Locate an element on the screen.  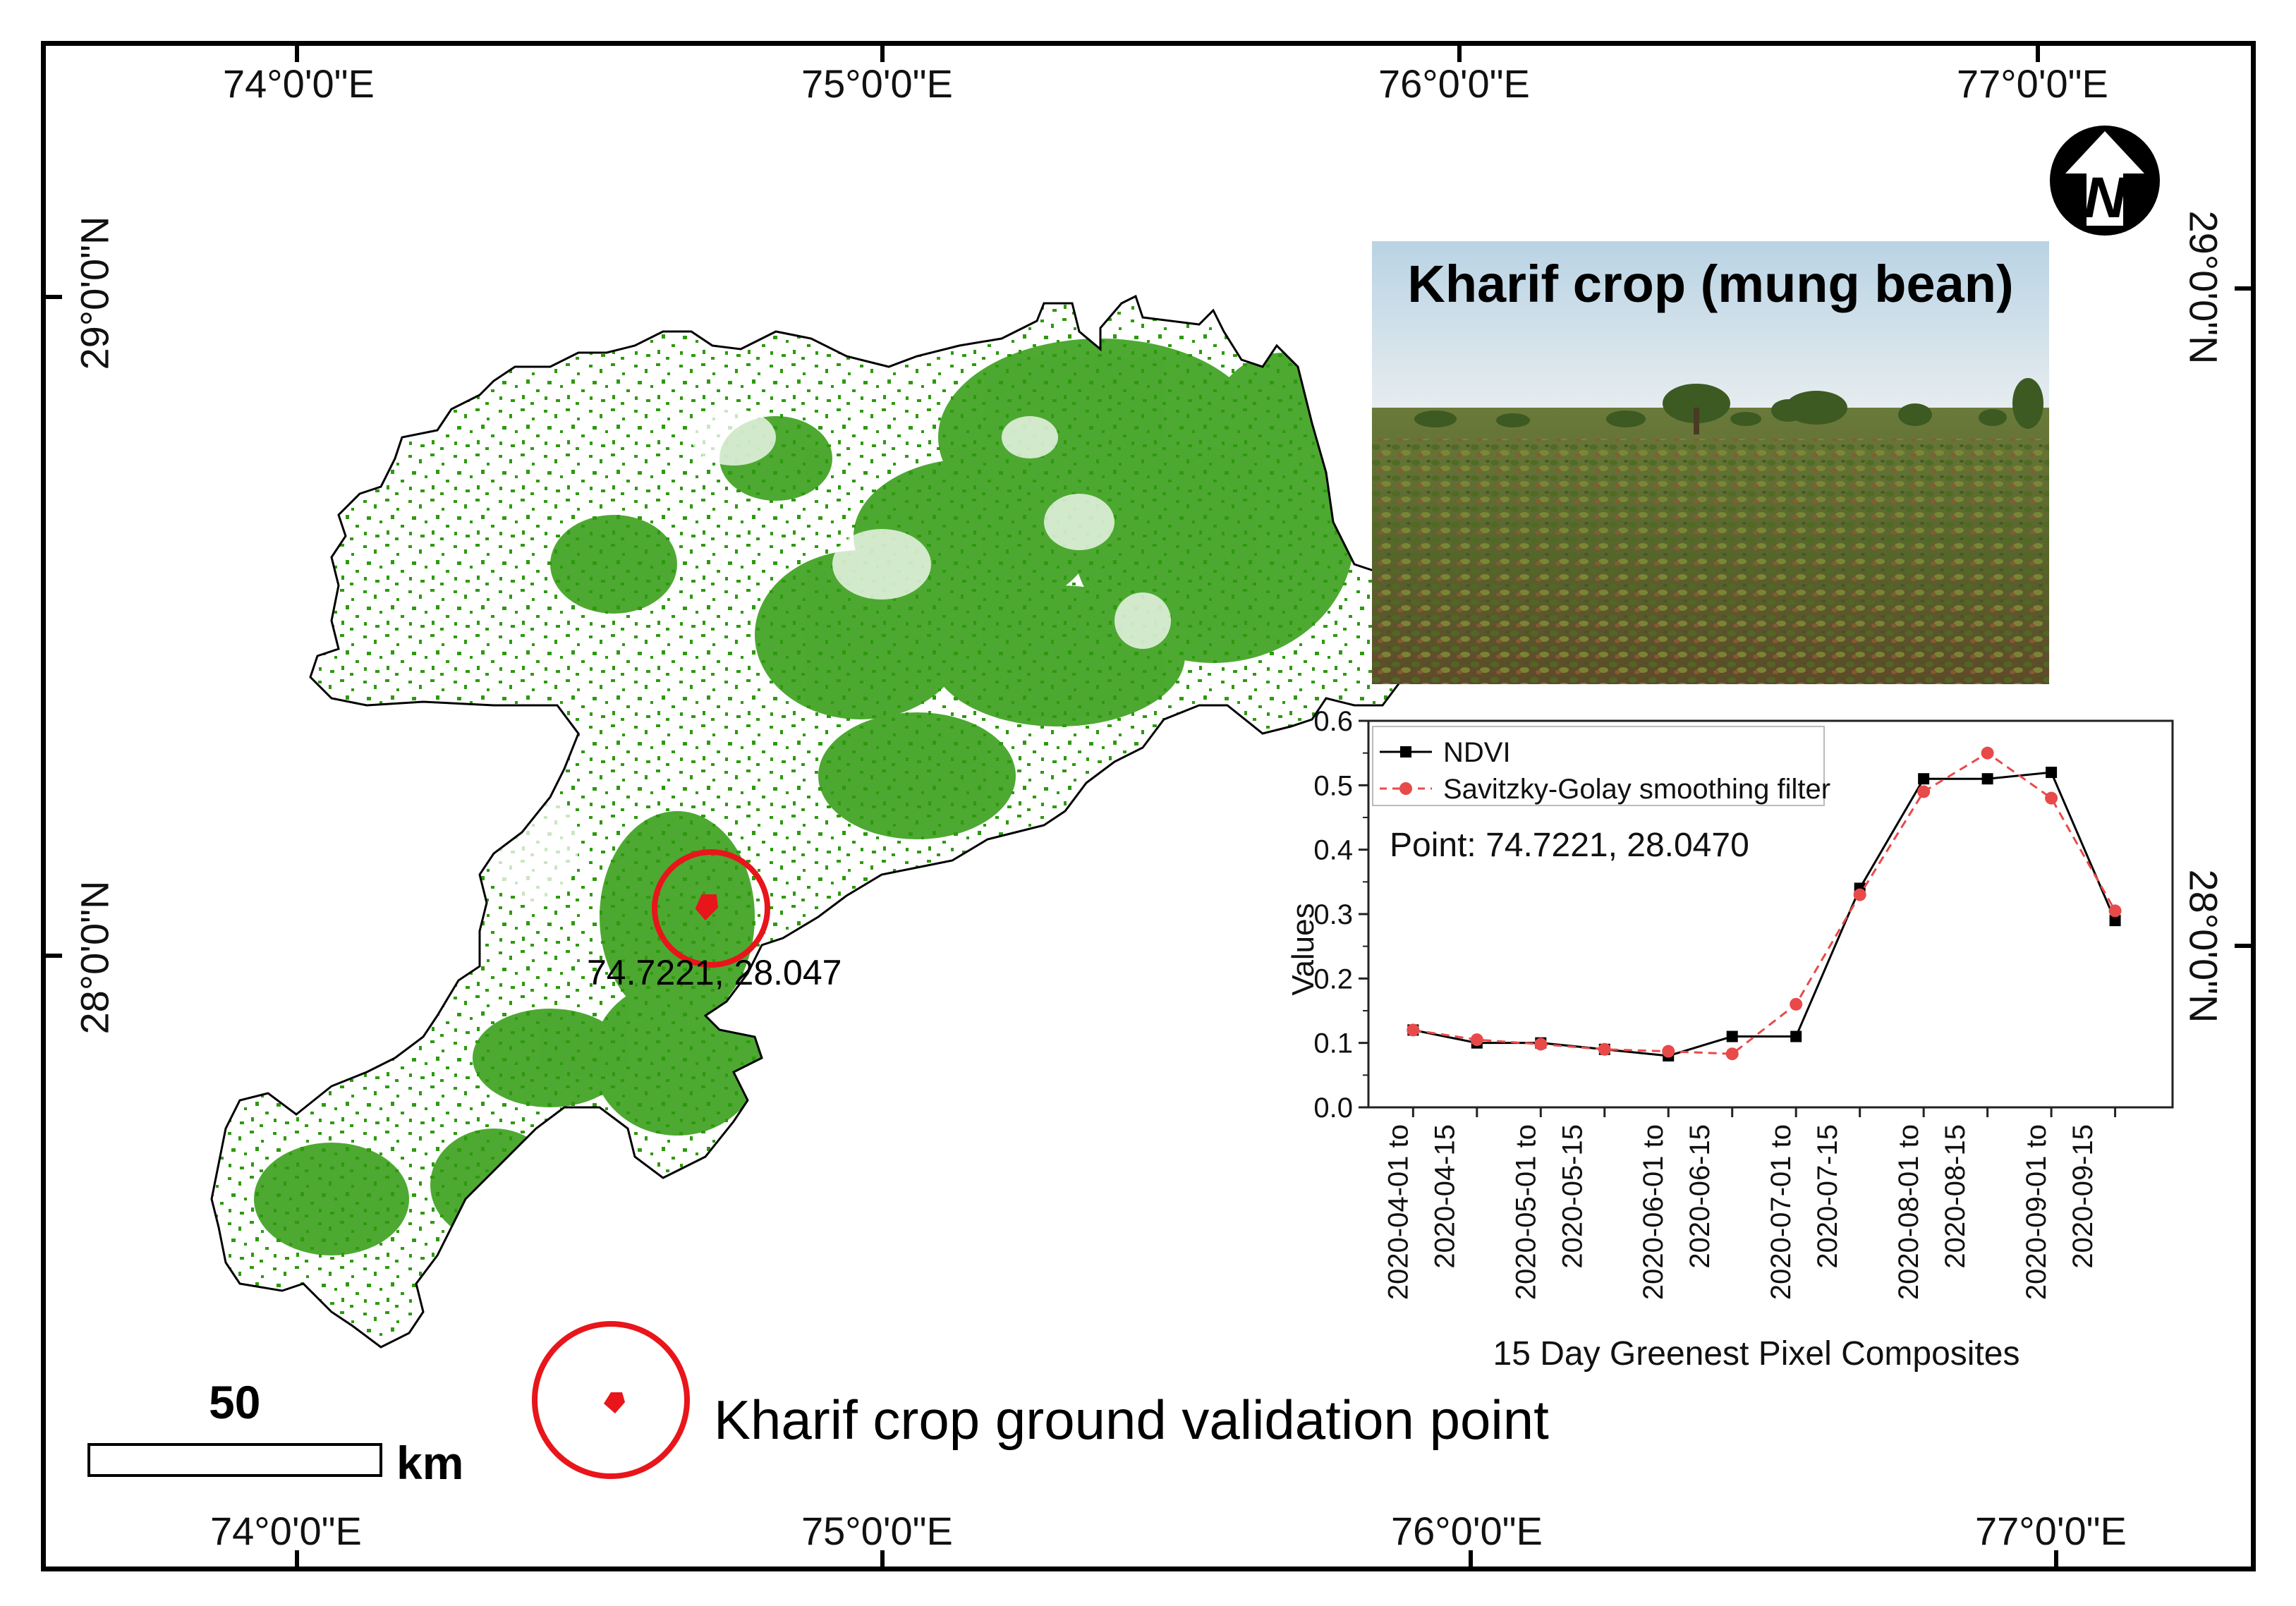
x-tick-label: 2020-04-15 is located at coordinates (1444, 1196).